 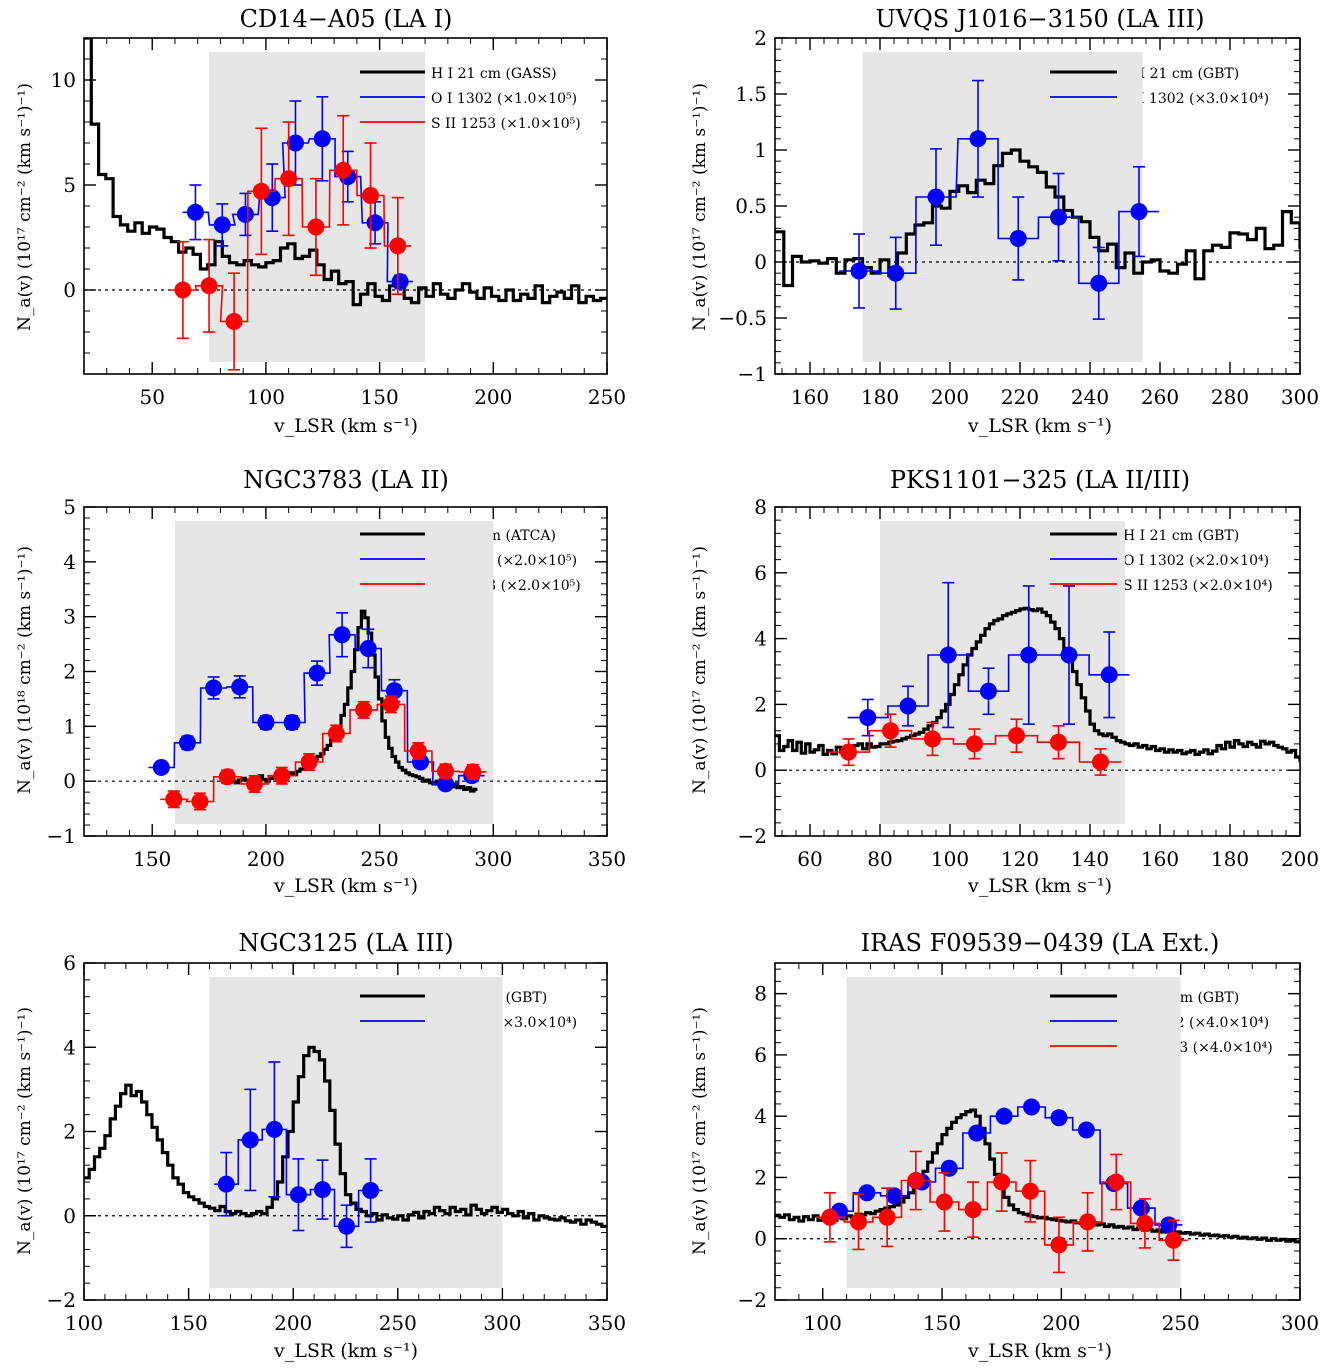 What do you see at coordinates (63, 80) in the screenshot?
I see `y-tick-label: 10` at bounding box center [63, 80].